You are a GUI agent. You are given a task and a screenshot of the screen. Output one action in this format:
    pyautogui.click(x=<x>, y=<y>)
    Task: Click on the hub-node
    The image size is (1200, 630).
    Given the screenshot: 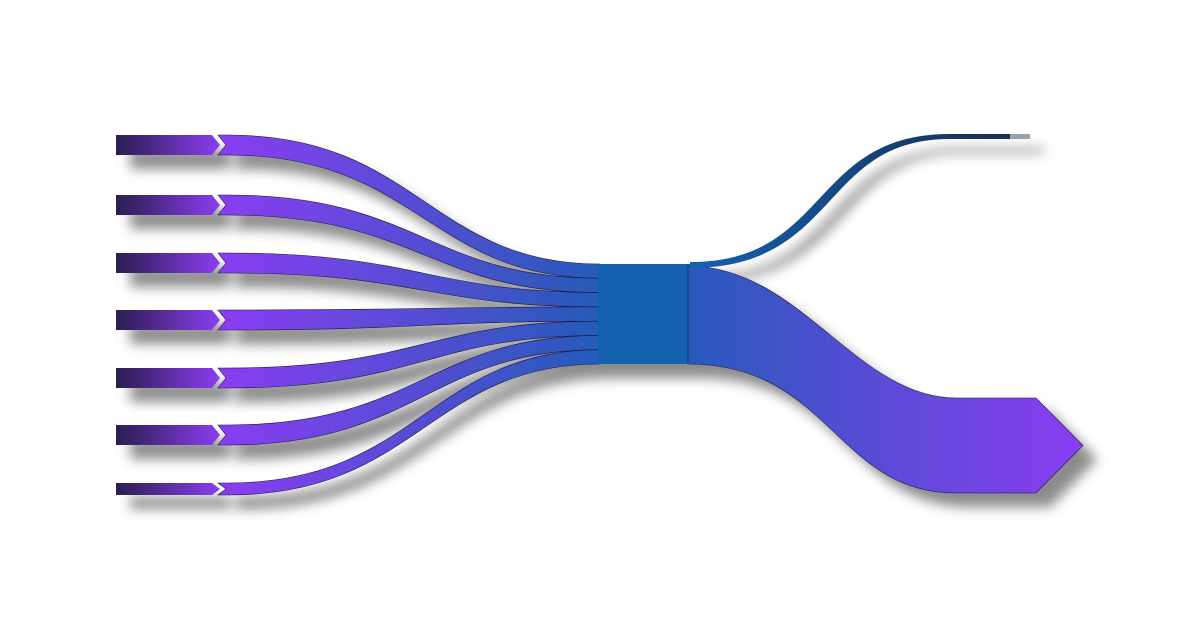 What is the action you would take?
    pyautogui.click(x=644, y=314)
    